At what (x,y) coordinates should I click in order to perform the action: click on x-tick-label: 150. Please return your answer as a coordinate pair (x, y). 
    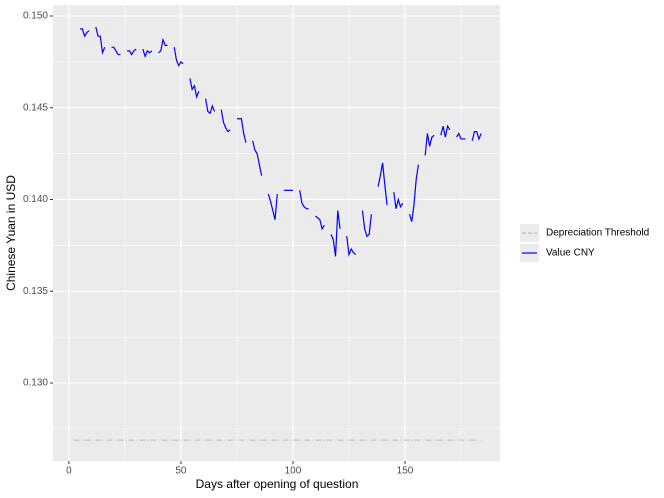
    Looking at the image, I should click on (405, 471).